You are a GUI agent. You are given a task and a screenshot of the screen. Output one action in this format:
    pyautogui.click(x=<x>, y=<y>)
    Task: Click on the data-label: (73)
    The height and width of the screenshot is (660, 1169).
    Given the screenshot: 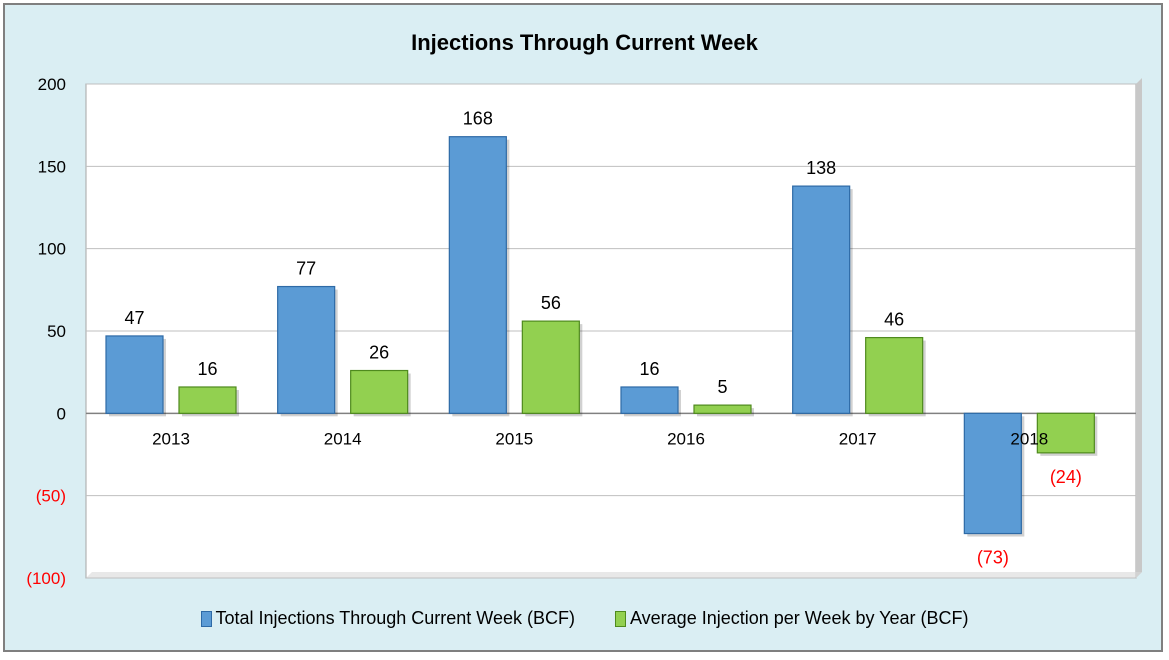 What is the action you would take?
    pyautogui.click(x=993, y=558)
    